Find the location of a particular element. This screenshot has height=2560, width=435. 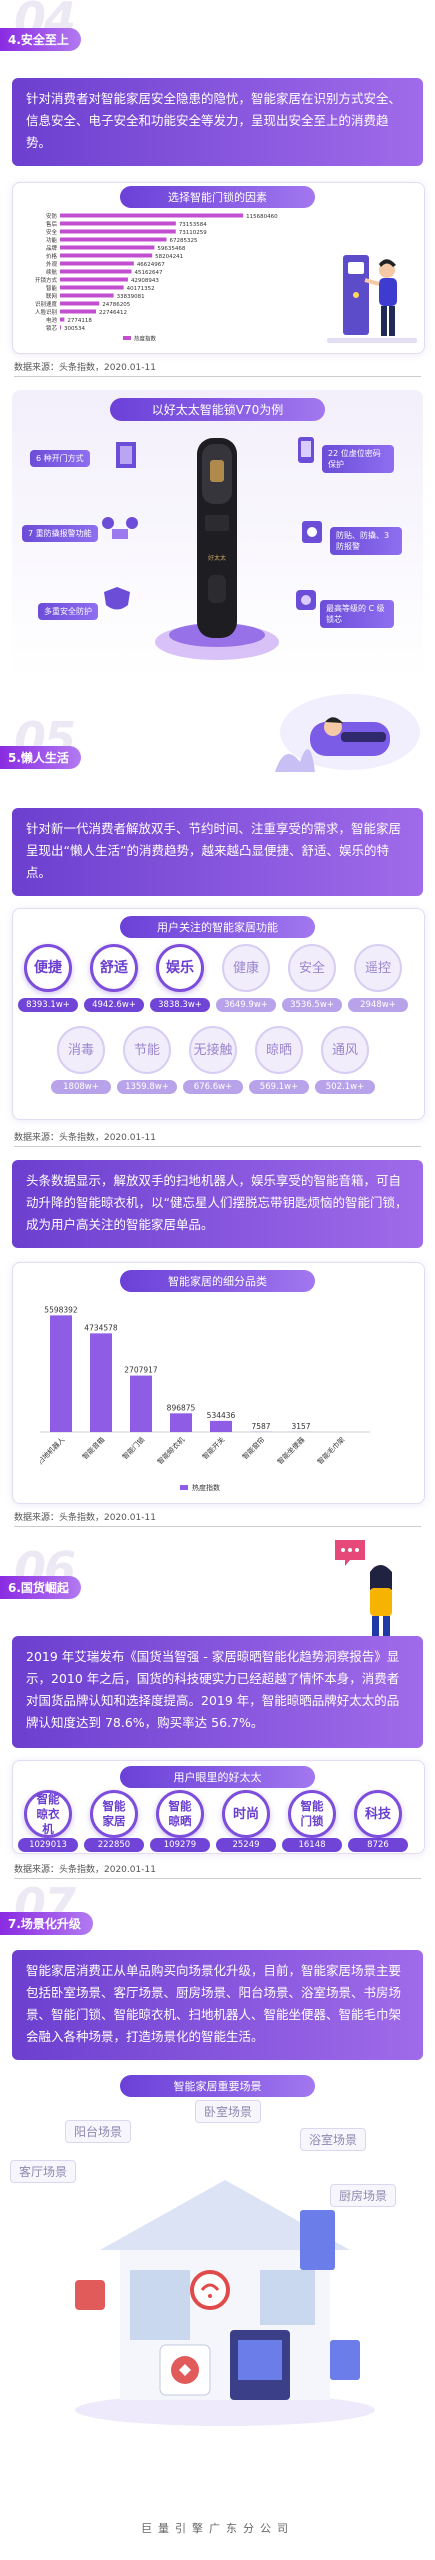

function-circle: 安全 is located at coordinates (312, 968).